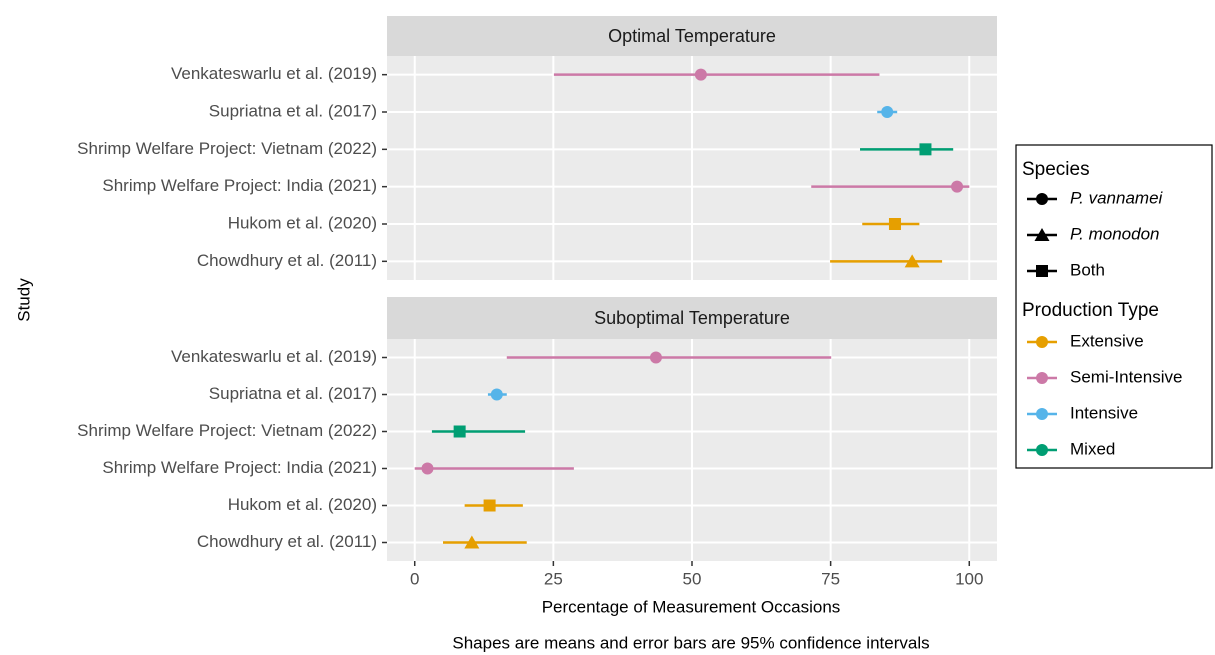 Image resolution: width=1215 pixels, height=655 pixels. What do you see at coordinates (969, 578) in the screenshot?
I see `x-tick-label: 100` at bounding box center [969, 578].